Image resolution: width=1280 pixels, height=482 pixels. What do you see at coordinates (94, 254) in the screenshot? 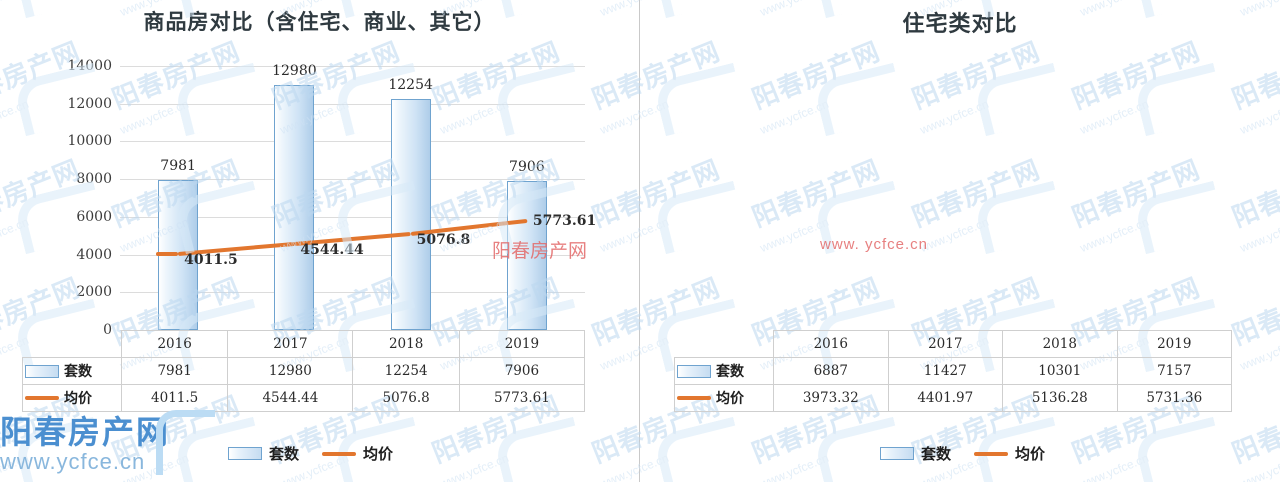
I see `y-axis-tick: 4000` at bounding box center [94, 254].